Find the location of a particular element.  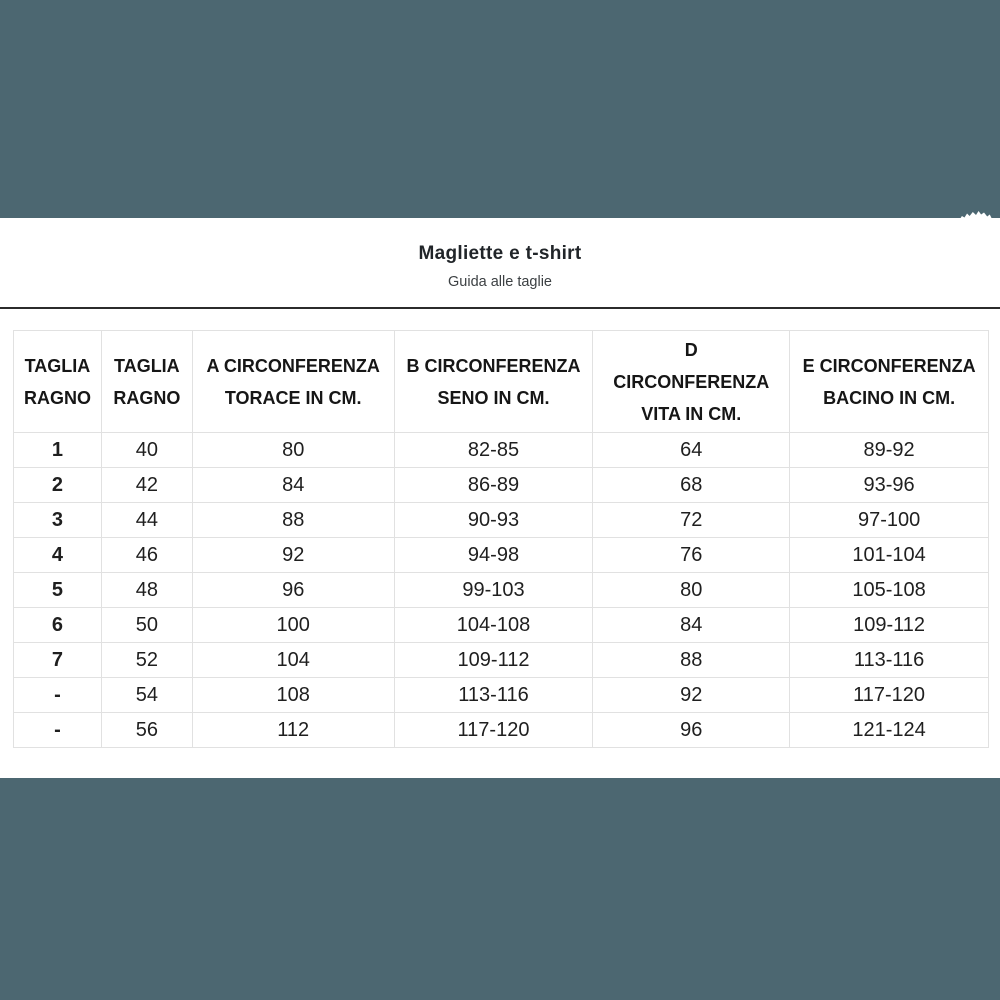

divider is located at coordinates (500, 308).